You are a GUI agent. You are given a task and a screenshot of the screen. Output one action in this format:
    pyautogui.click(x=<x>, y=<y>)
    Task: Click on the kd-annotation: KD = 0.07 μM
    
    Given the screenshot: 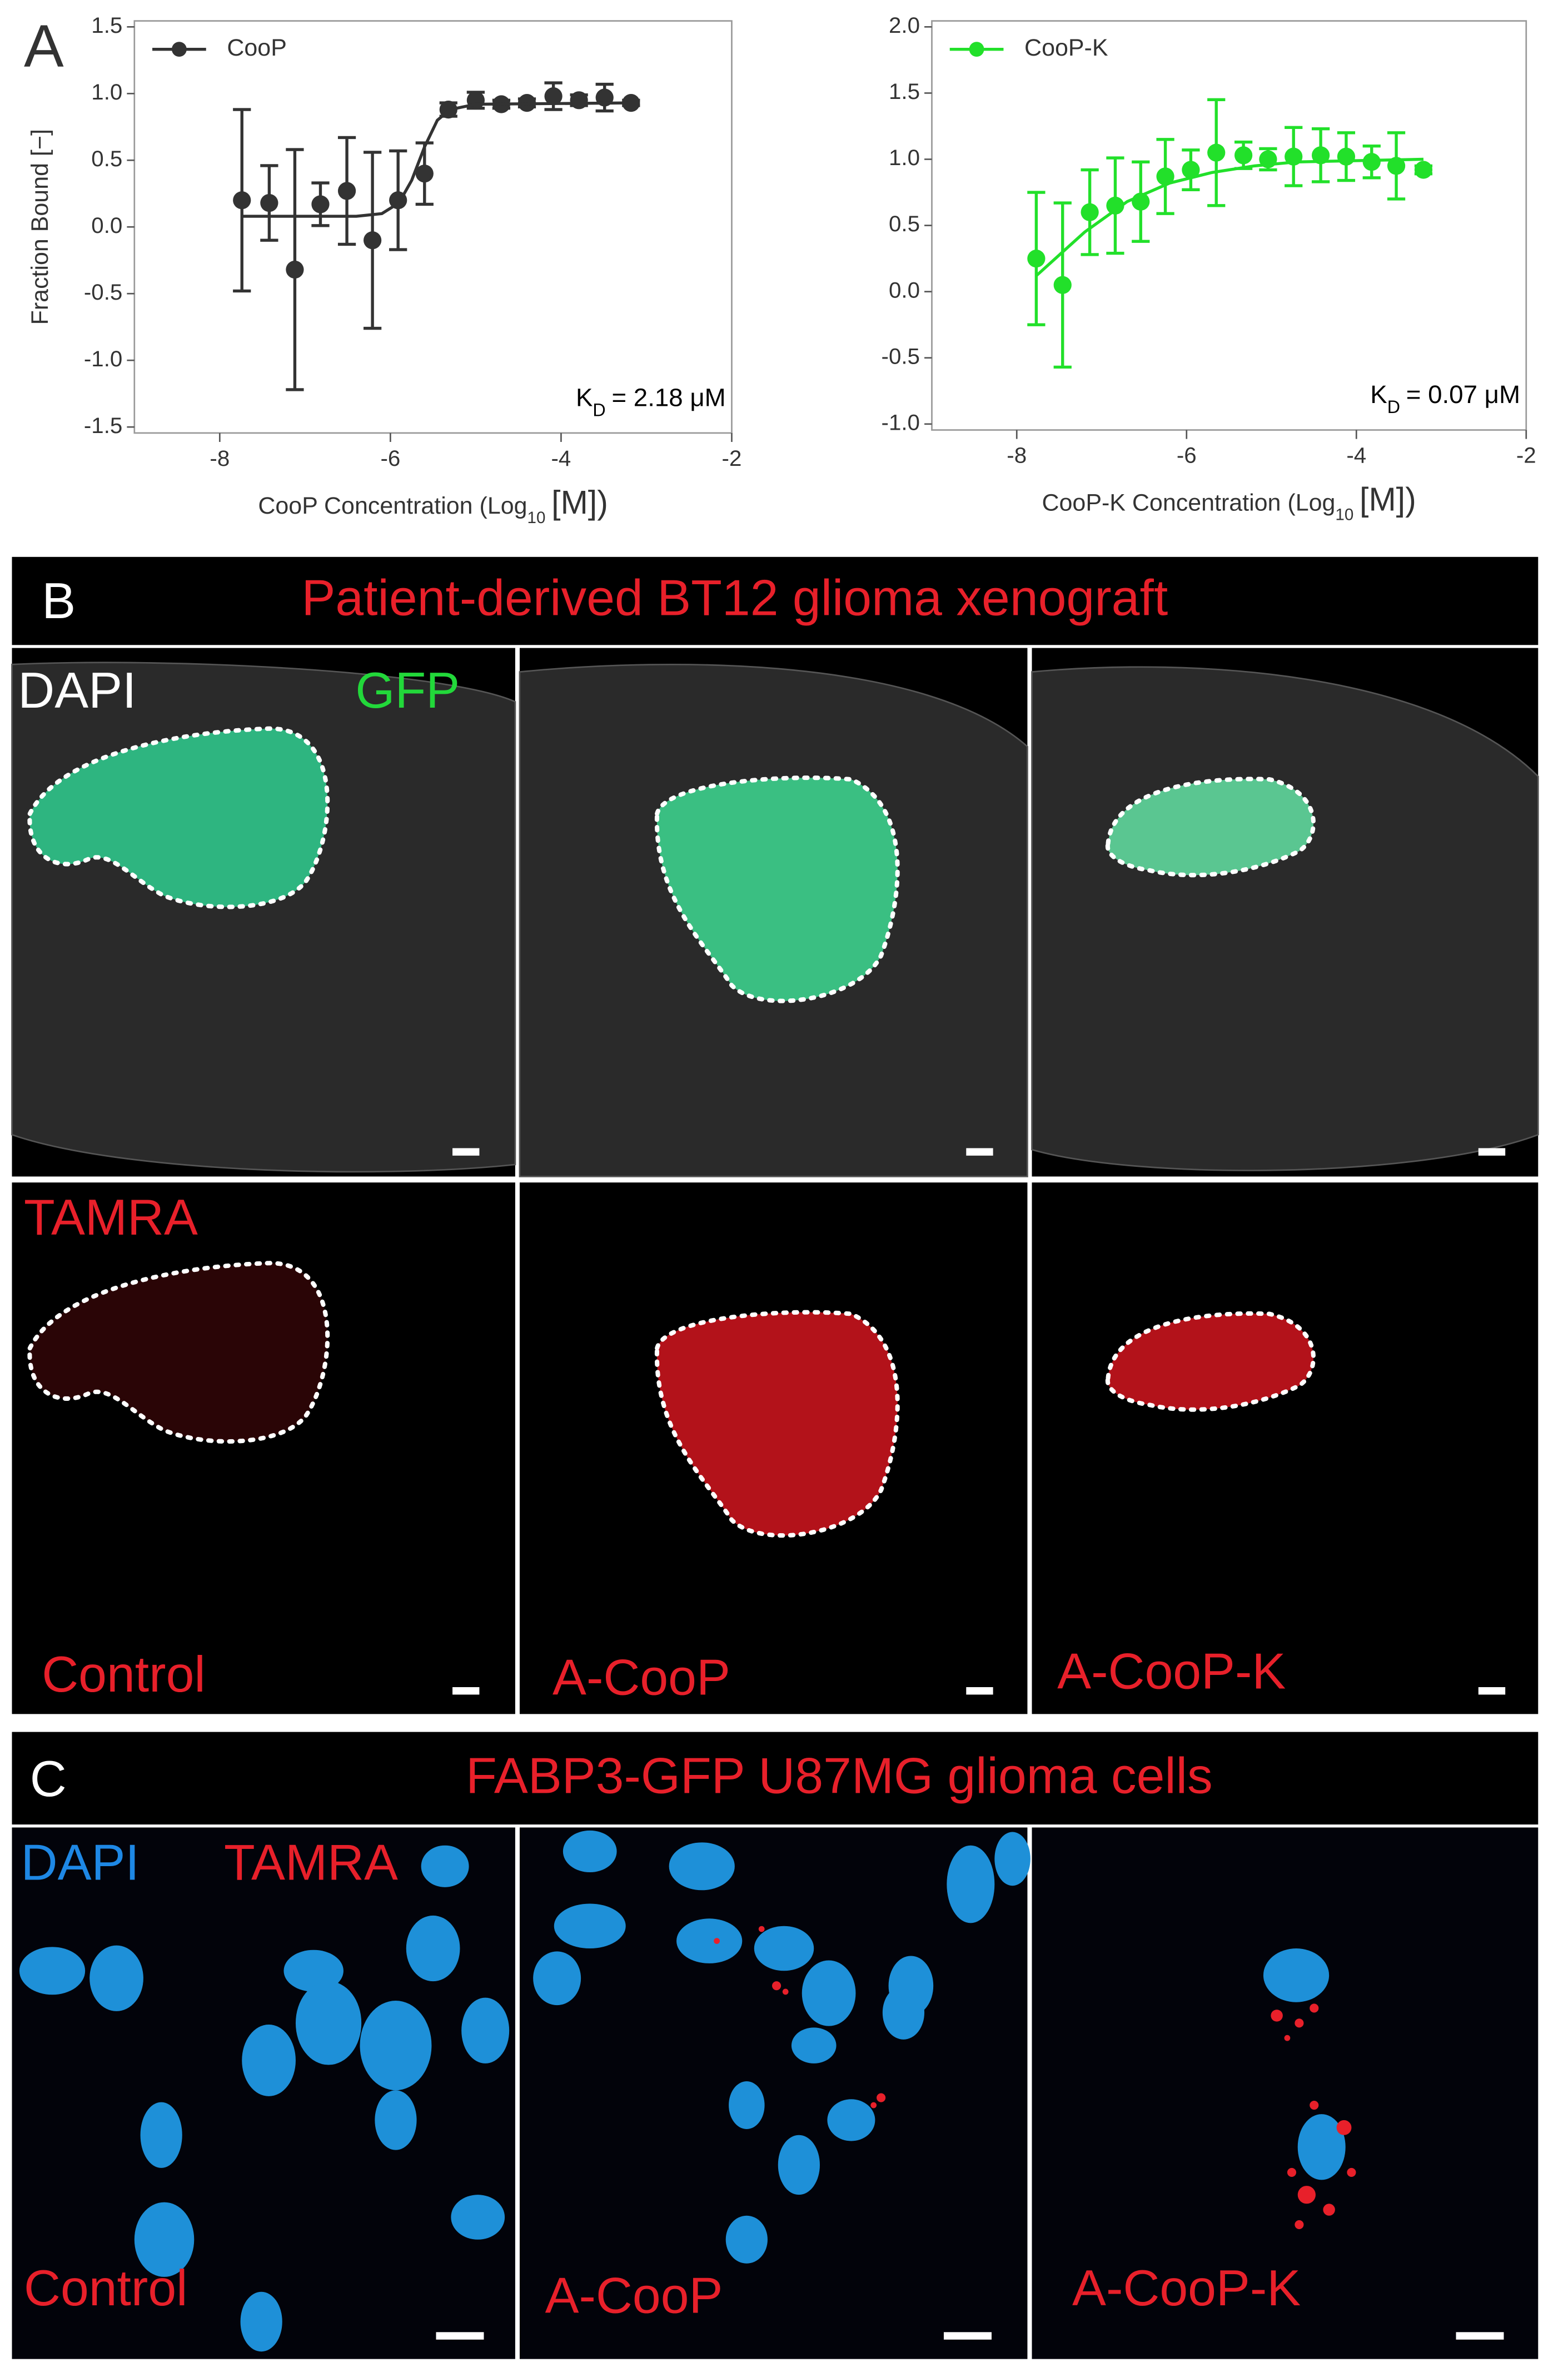 What is the action you would take?
    pyautogui.click(x=1445, y=399)
    